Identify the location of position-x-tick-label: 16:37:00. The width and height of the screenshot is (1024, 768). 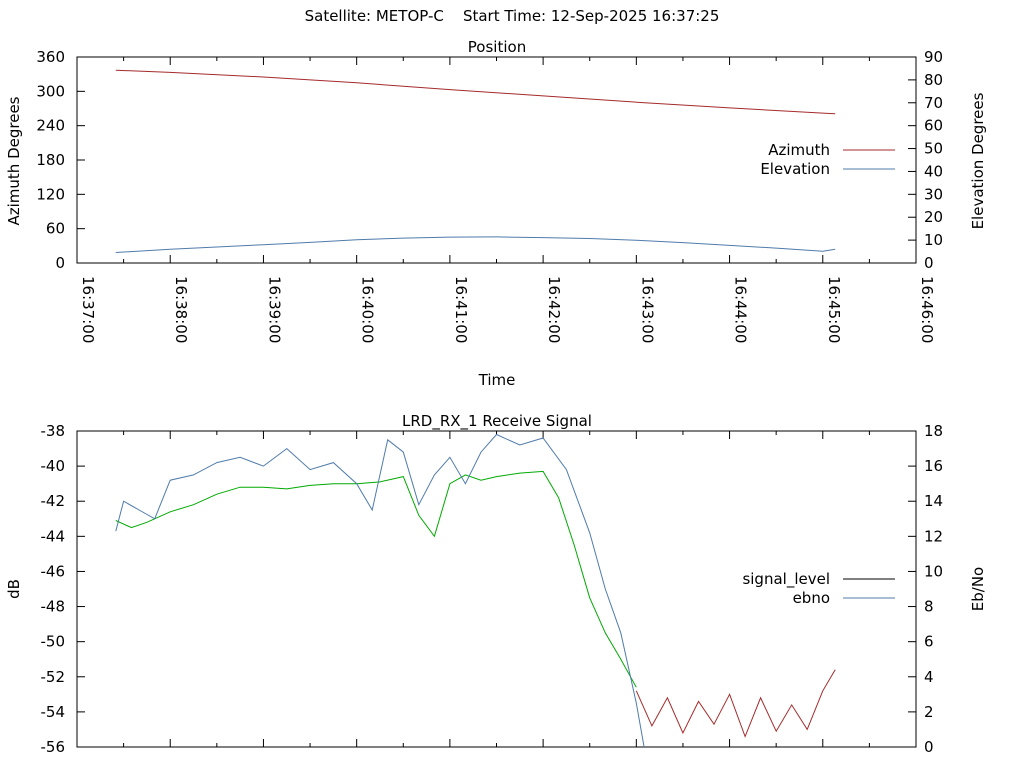
(88, 309).